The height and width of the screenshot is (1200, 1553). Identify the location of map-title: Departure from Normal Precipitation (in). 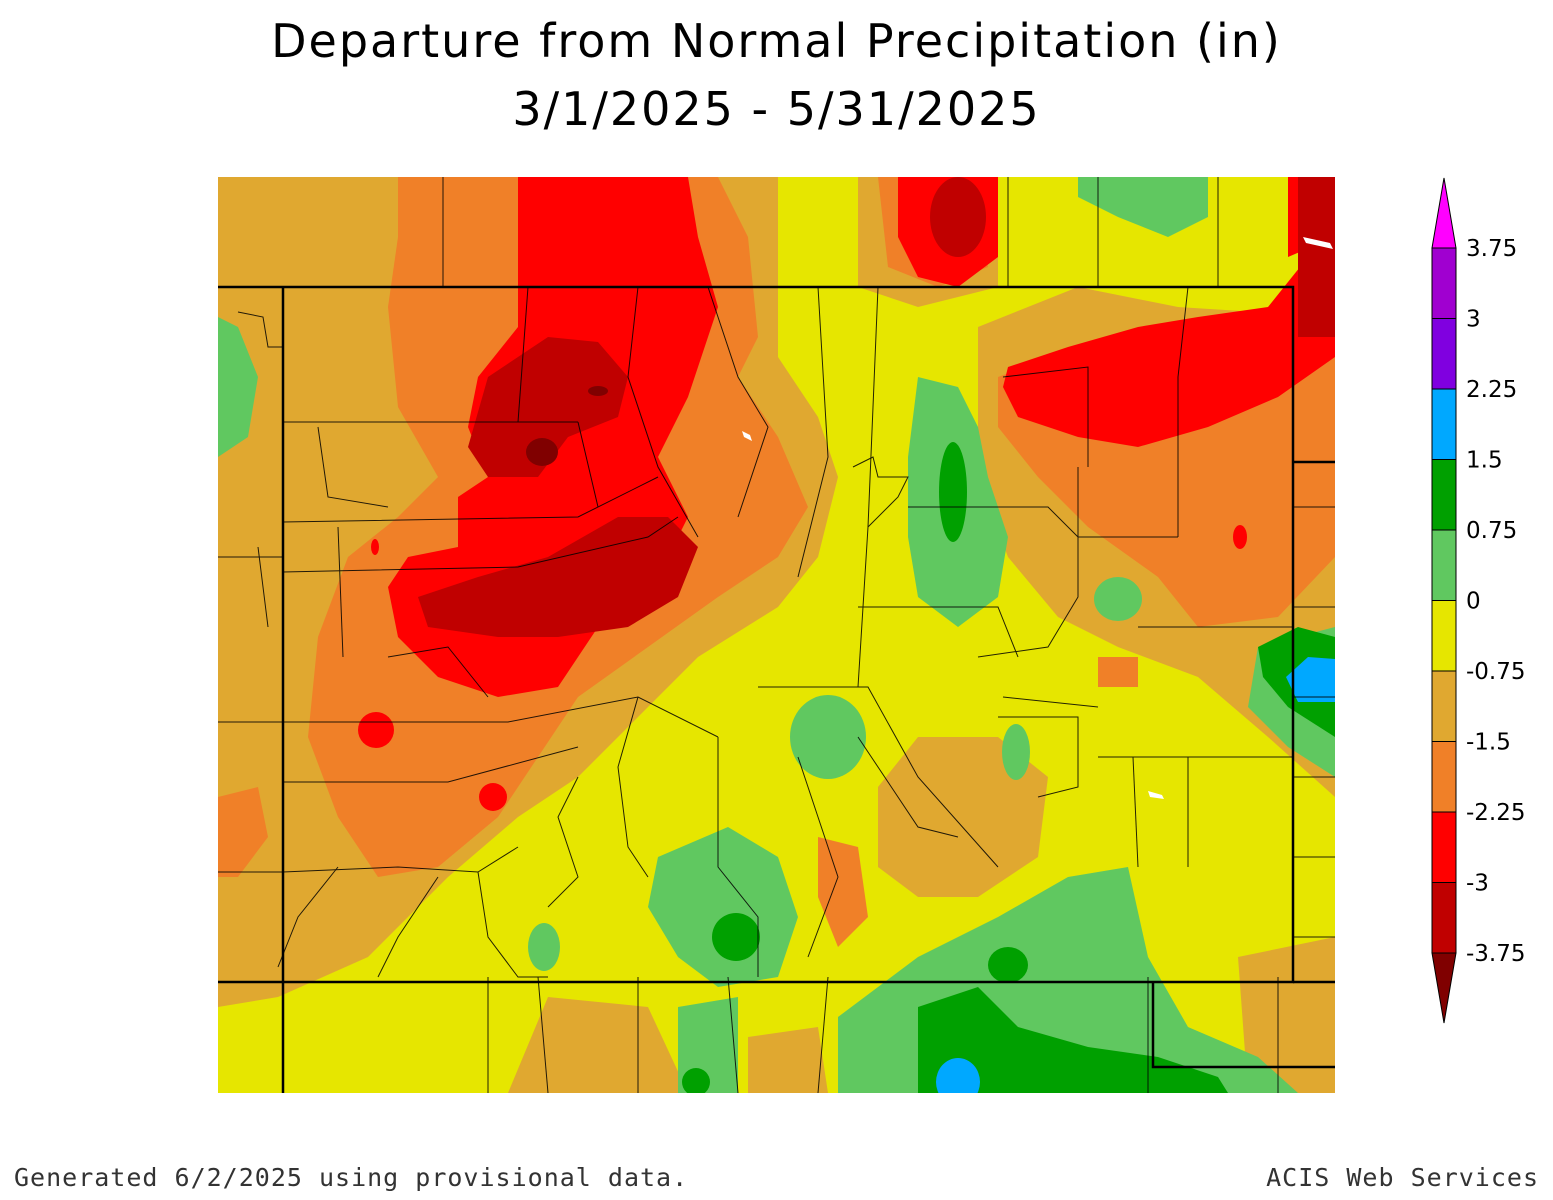
(776, 41).